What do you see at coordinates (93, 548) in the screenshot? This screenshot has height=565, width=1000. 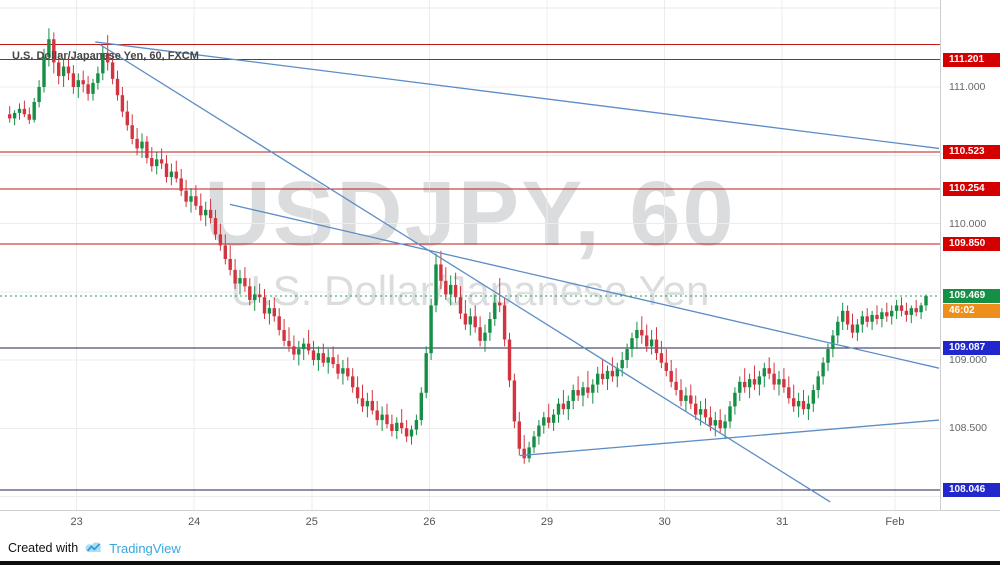 I see `tradingview-logo-icon` at bounding box center [93, 548].